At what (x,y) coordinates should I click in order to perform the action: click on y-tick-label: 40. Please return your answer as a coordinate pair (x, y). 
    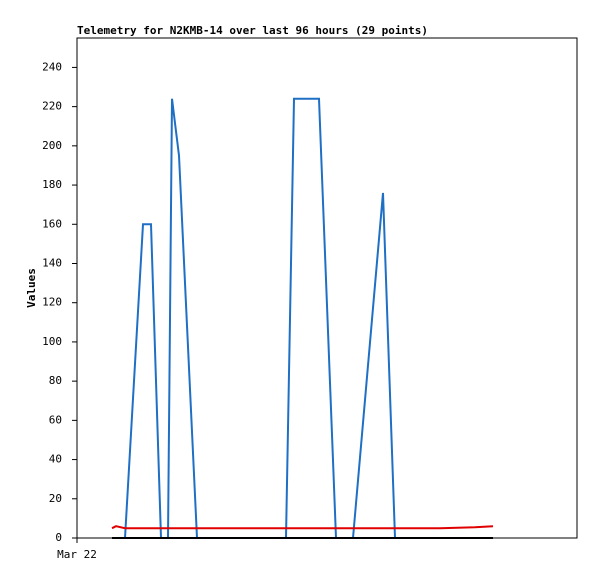
    Looking at the image, I should click on (55, 459).